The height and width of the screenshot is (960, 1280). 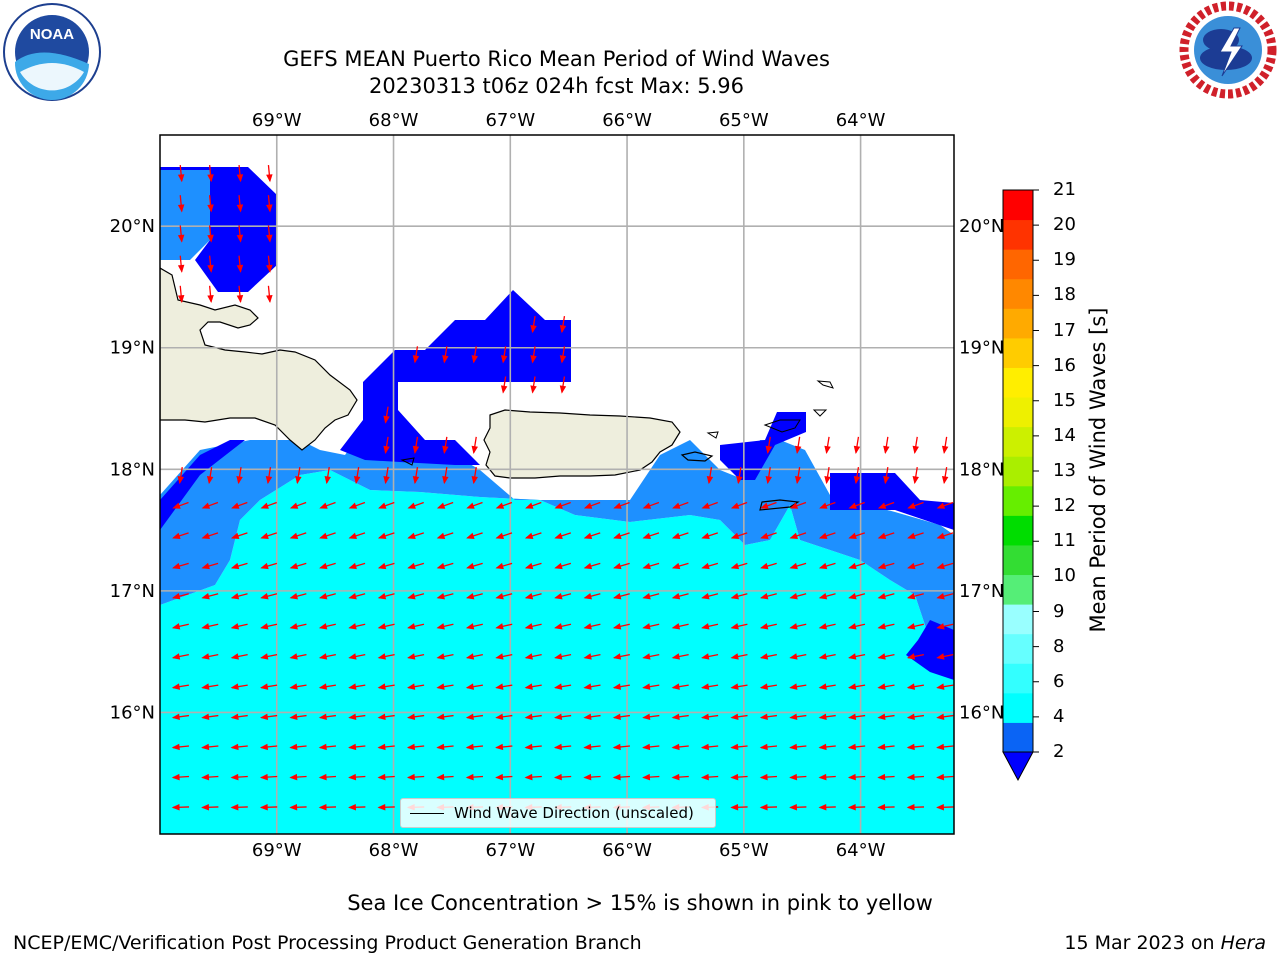 I want to click on y-tick-label-left: 20°N, so click(x=132, y=226).